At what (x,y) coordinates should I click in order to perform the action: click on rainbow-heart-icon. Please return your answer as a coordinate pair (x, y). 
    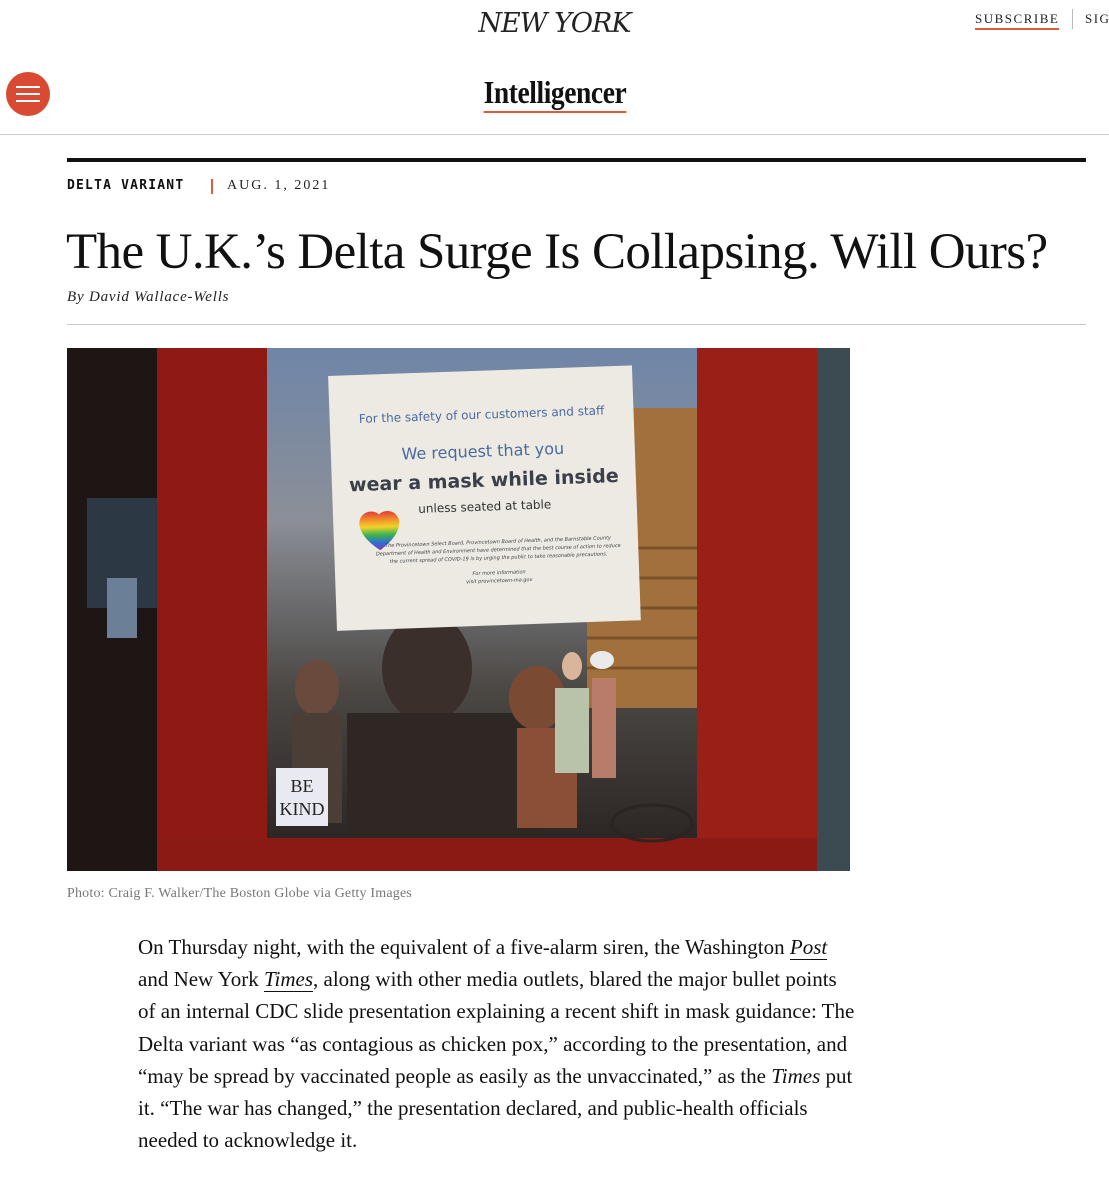
    Looking at the image, I should click on (379, 531).